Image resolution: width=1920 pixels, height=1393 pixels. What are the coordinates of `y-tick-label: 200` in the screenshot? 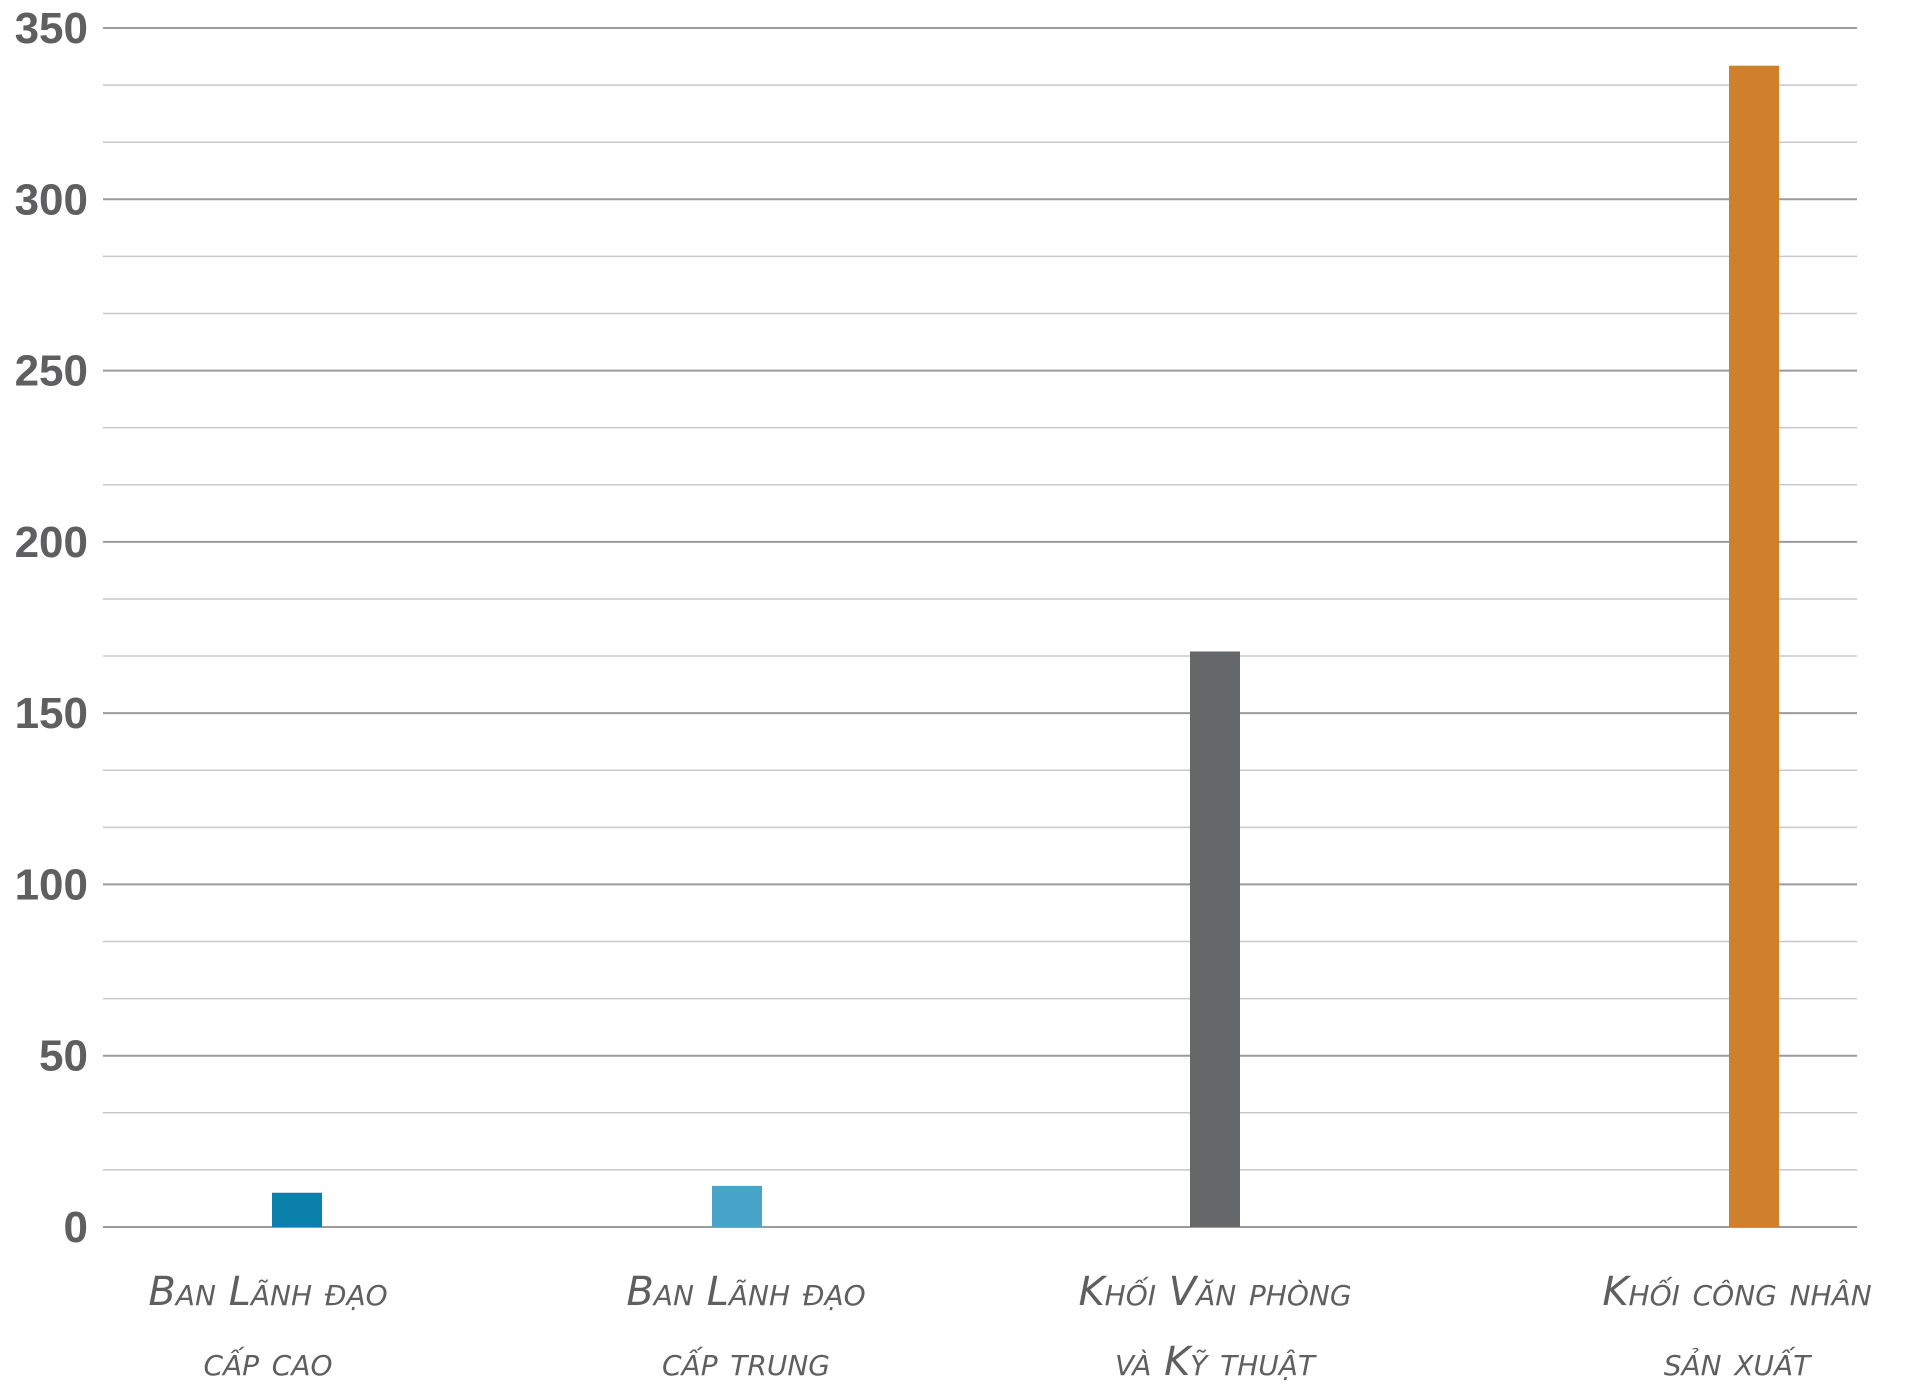 It's located at (51, 542).